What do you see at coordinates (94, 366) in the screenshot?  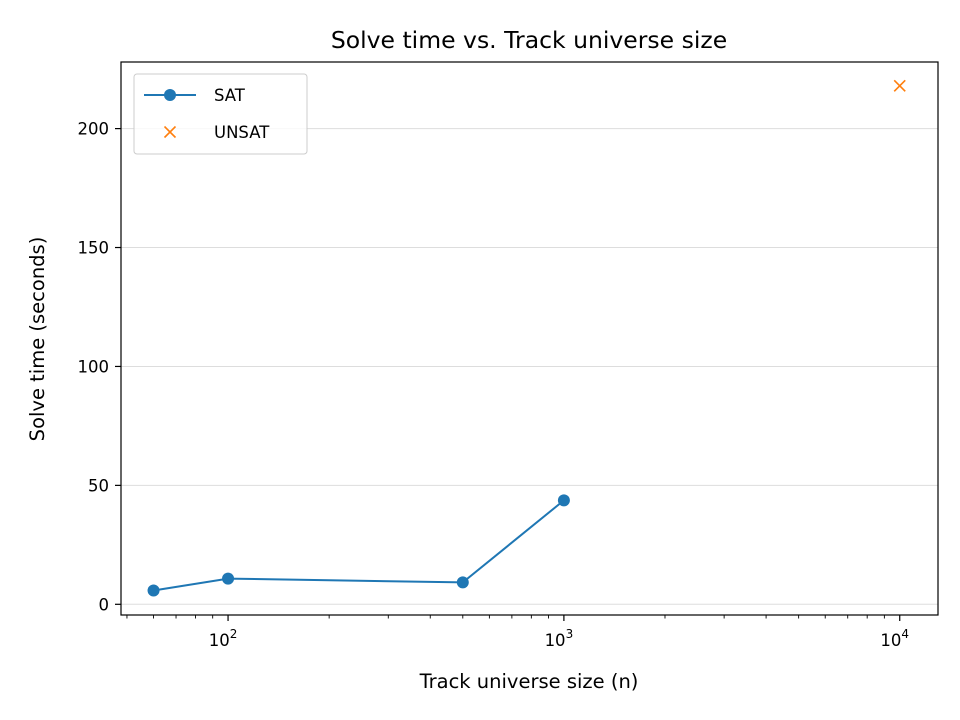 I see `y-tick-label: 100` at bounding box center [94, 366].